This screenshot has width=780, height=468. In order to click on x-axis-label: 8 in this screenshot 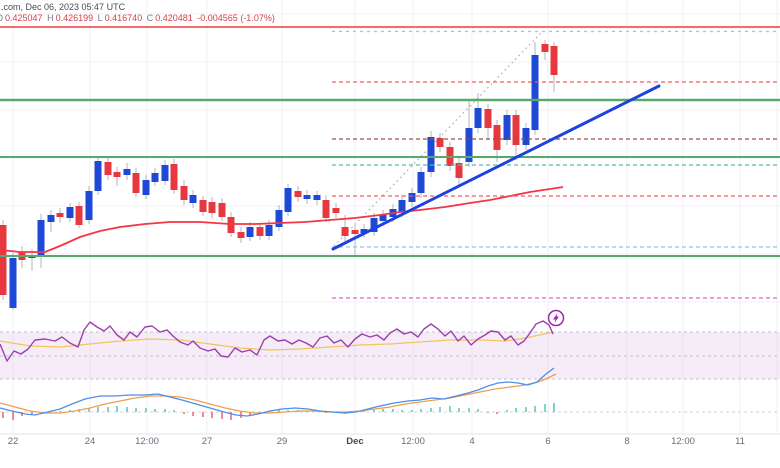, I will do `click(626, 441)`.